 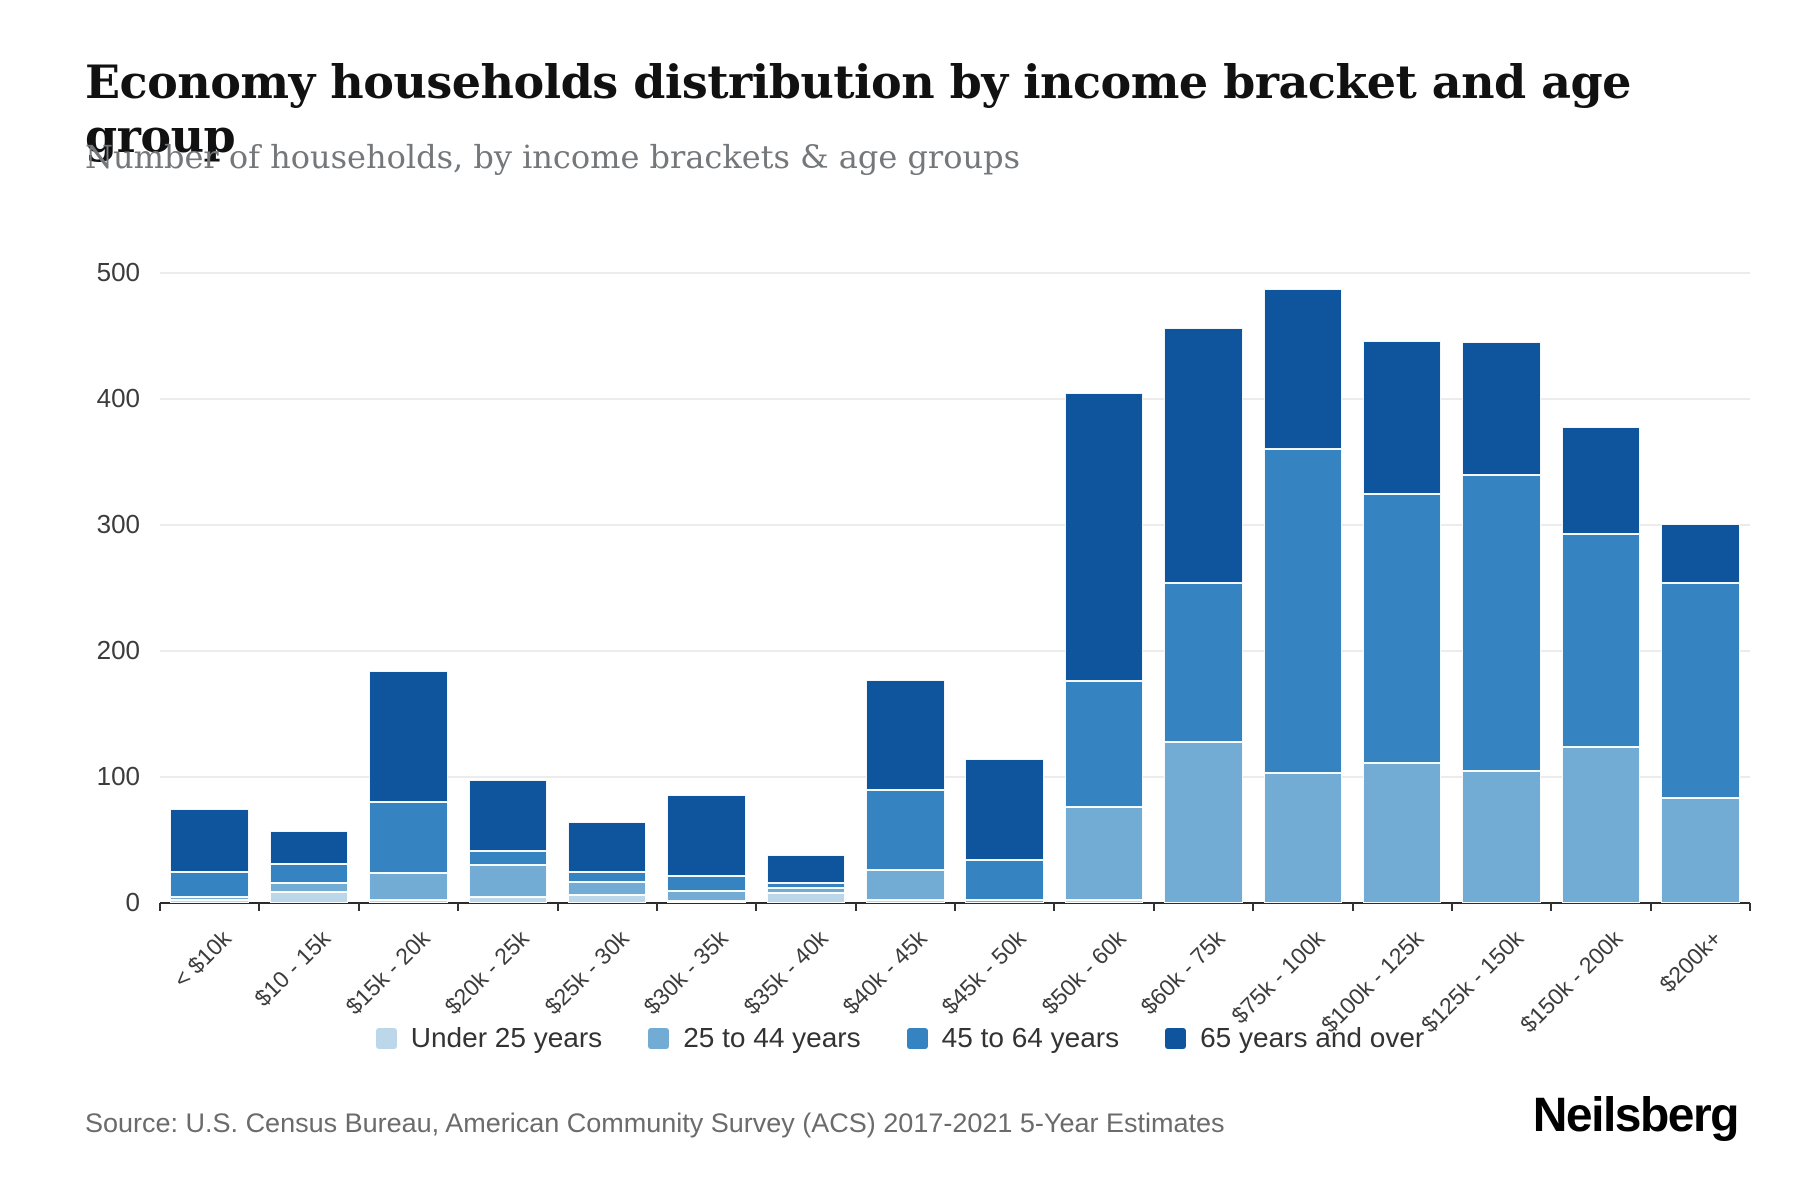 What do you see at coordinates (488, 1038) in the screenshot?
I see `legend-item: Under 25 years` at bounding box center [488, 1038].